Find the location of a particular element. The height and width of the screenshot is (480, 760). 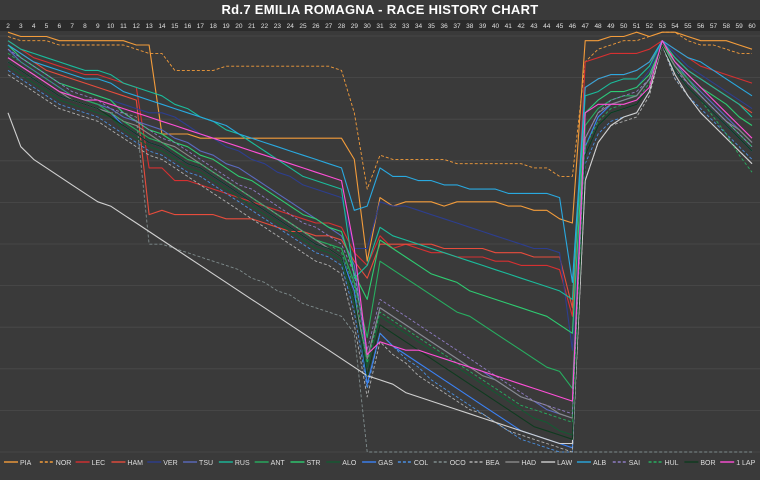

legend-label: GAS is located at coordinates (385, 463).